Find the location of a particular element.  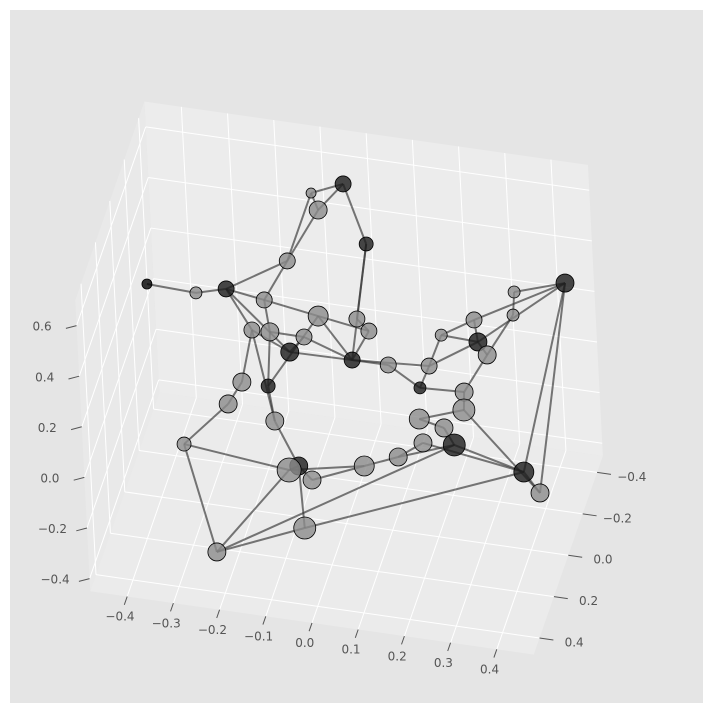

x-tick-label: −0.2 is located at coordinates (212, 630).